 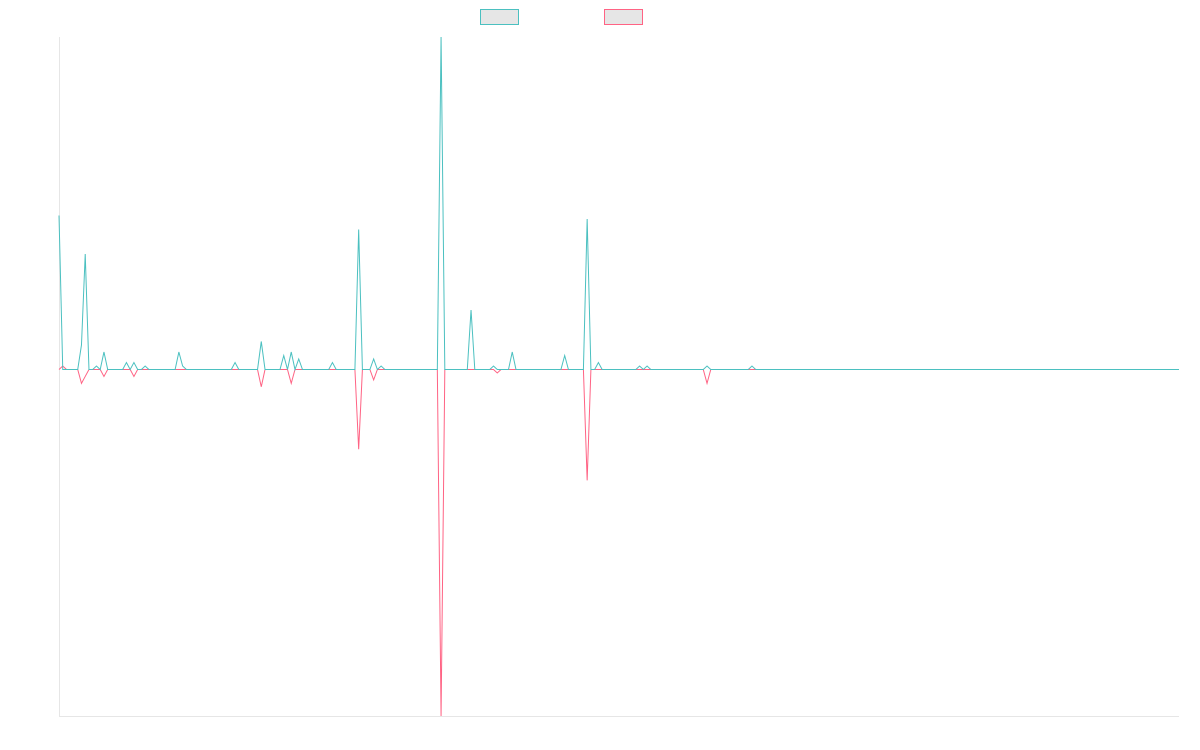 I want to click on legend-swatch-pink, so click(x=623, y=17).